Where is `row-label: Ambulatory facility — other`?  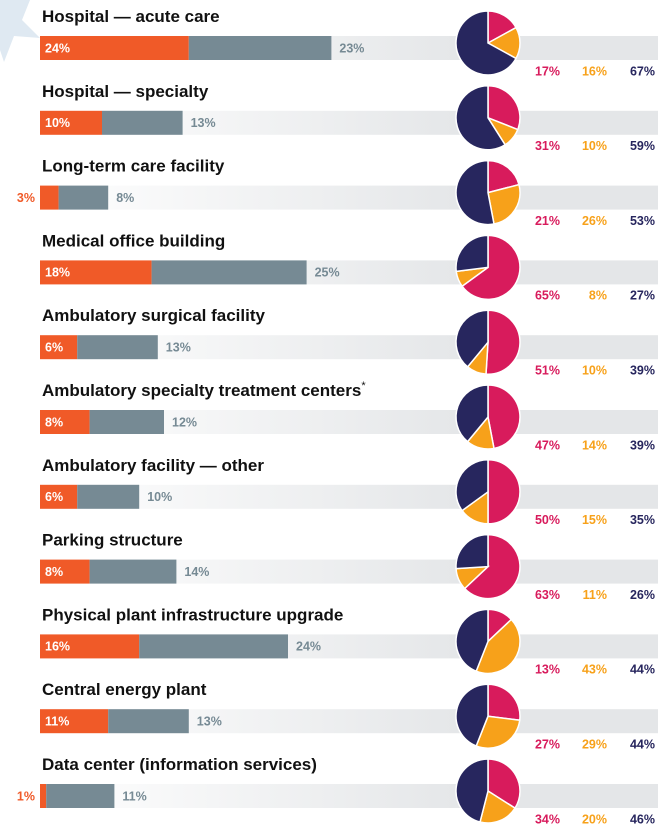 row-label: Ambulatory facility — other is located at coordinates (153, 465).